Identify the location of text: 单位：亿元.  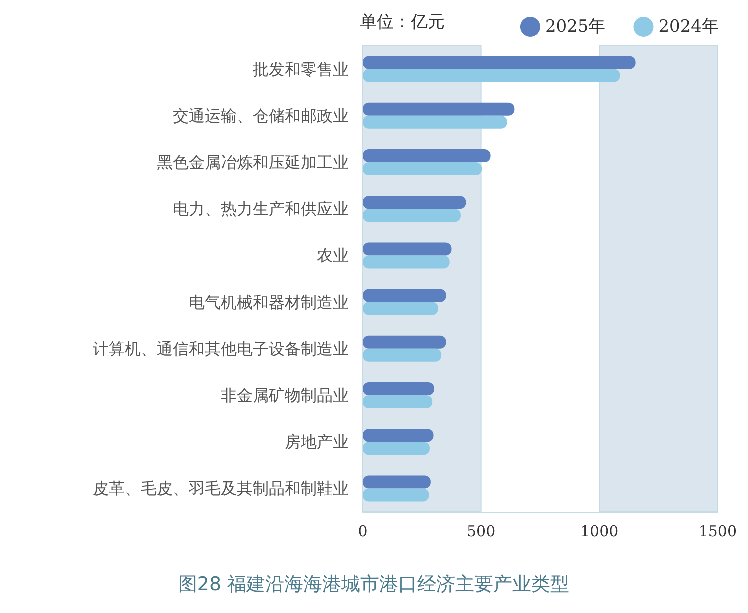
(402, 22).